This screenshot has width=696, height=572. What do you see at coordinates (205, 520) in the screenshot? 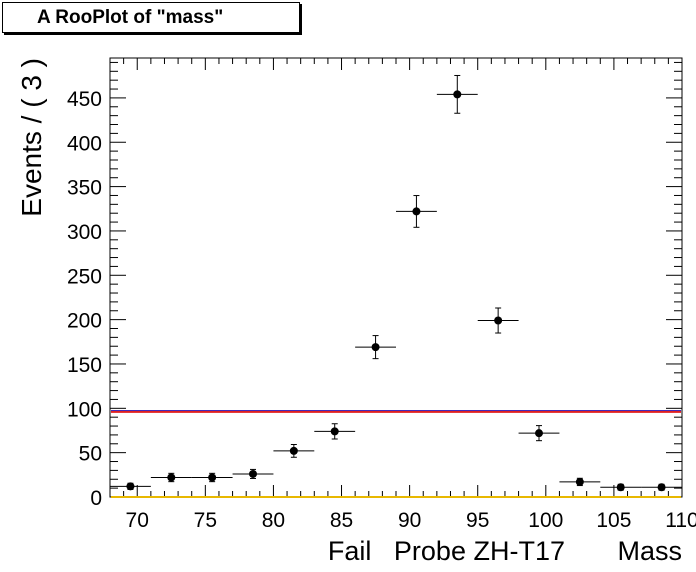
I see `x-tick-label: 75` at bounding box center [205, 520].